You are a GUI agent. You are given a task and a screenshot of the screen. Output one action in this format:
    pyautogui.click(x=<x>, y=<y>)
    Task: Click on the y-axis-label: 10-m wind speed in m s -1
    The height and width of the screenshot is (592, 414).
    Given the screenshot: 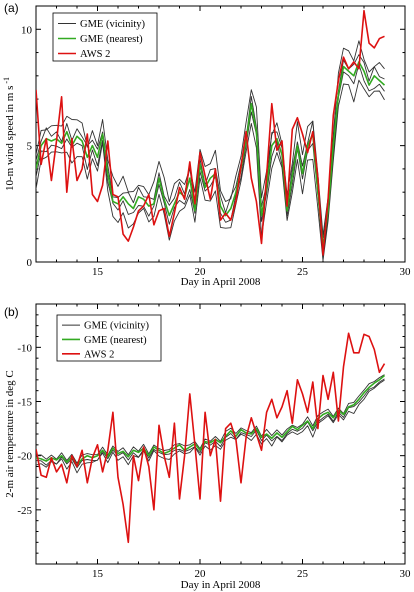 What is the action you would take?
    pyautogui.click(x=9, y=134)
    